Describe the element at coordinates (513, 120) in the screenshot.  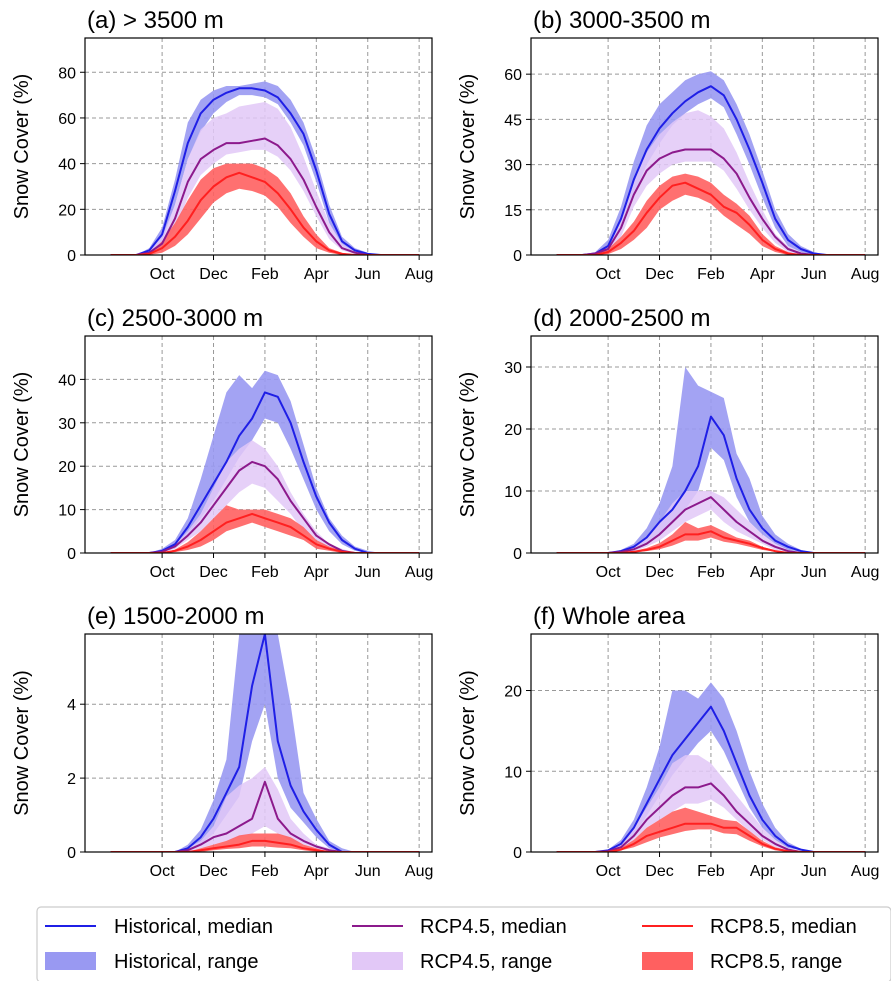
I see `y-tick-label: 45` at that location.